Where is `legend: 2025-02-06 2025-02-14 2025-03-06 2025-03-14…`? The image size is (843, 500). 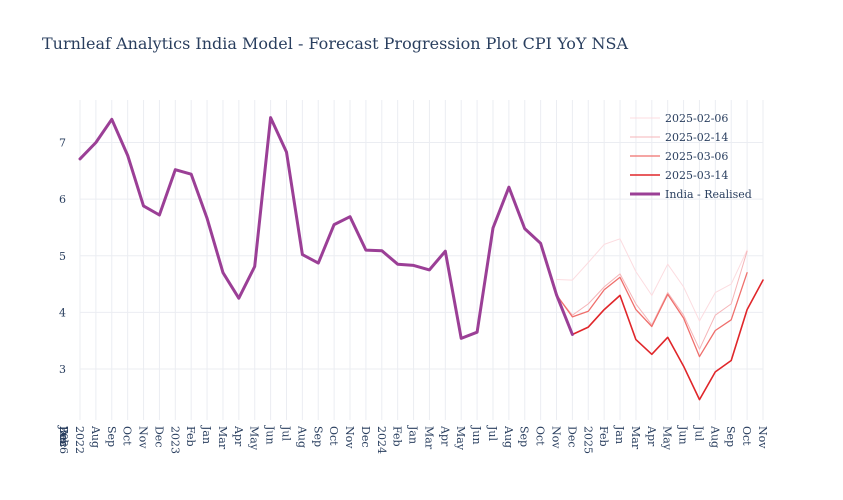
legend: 2025-02-06 2025-02-14 2025-03-06 2025-03-14… is located at coordinates (691, 156).